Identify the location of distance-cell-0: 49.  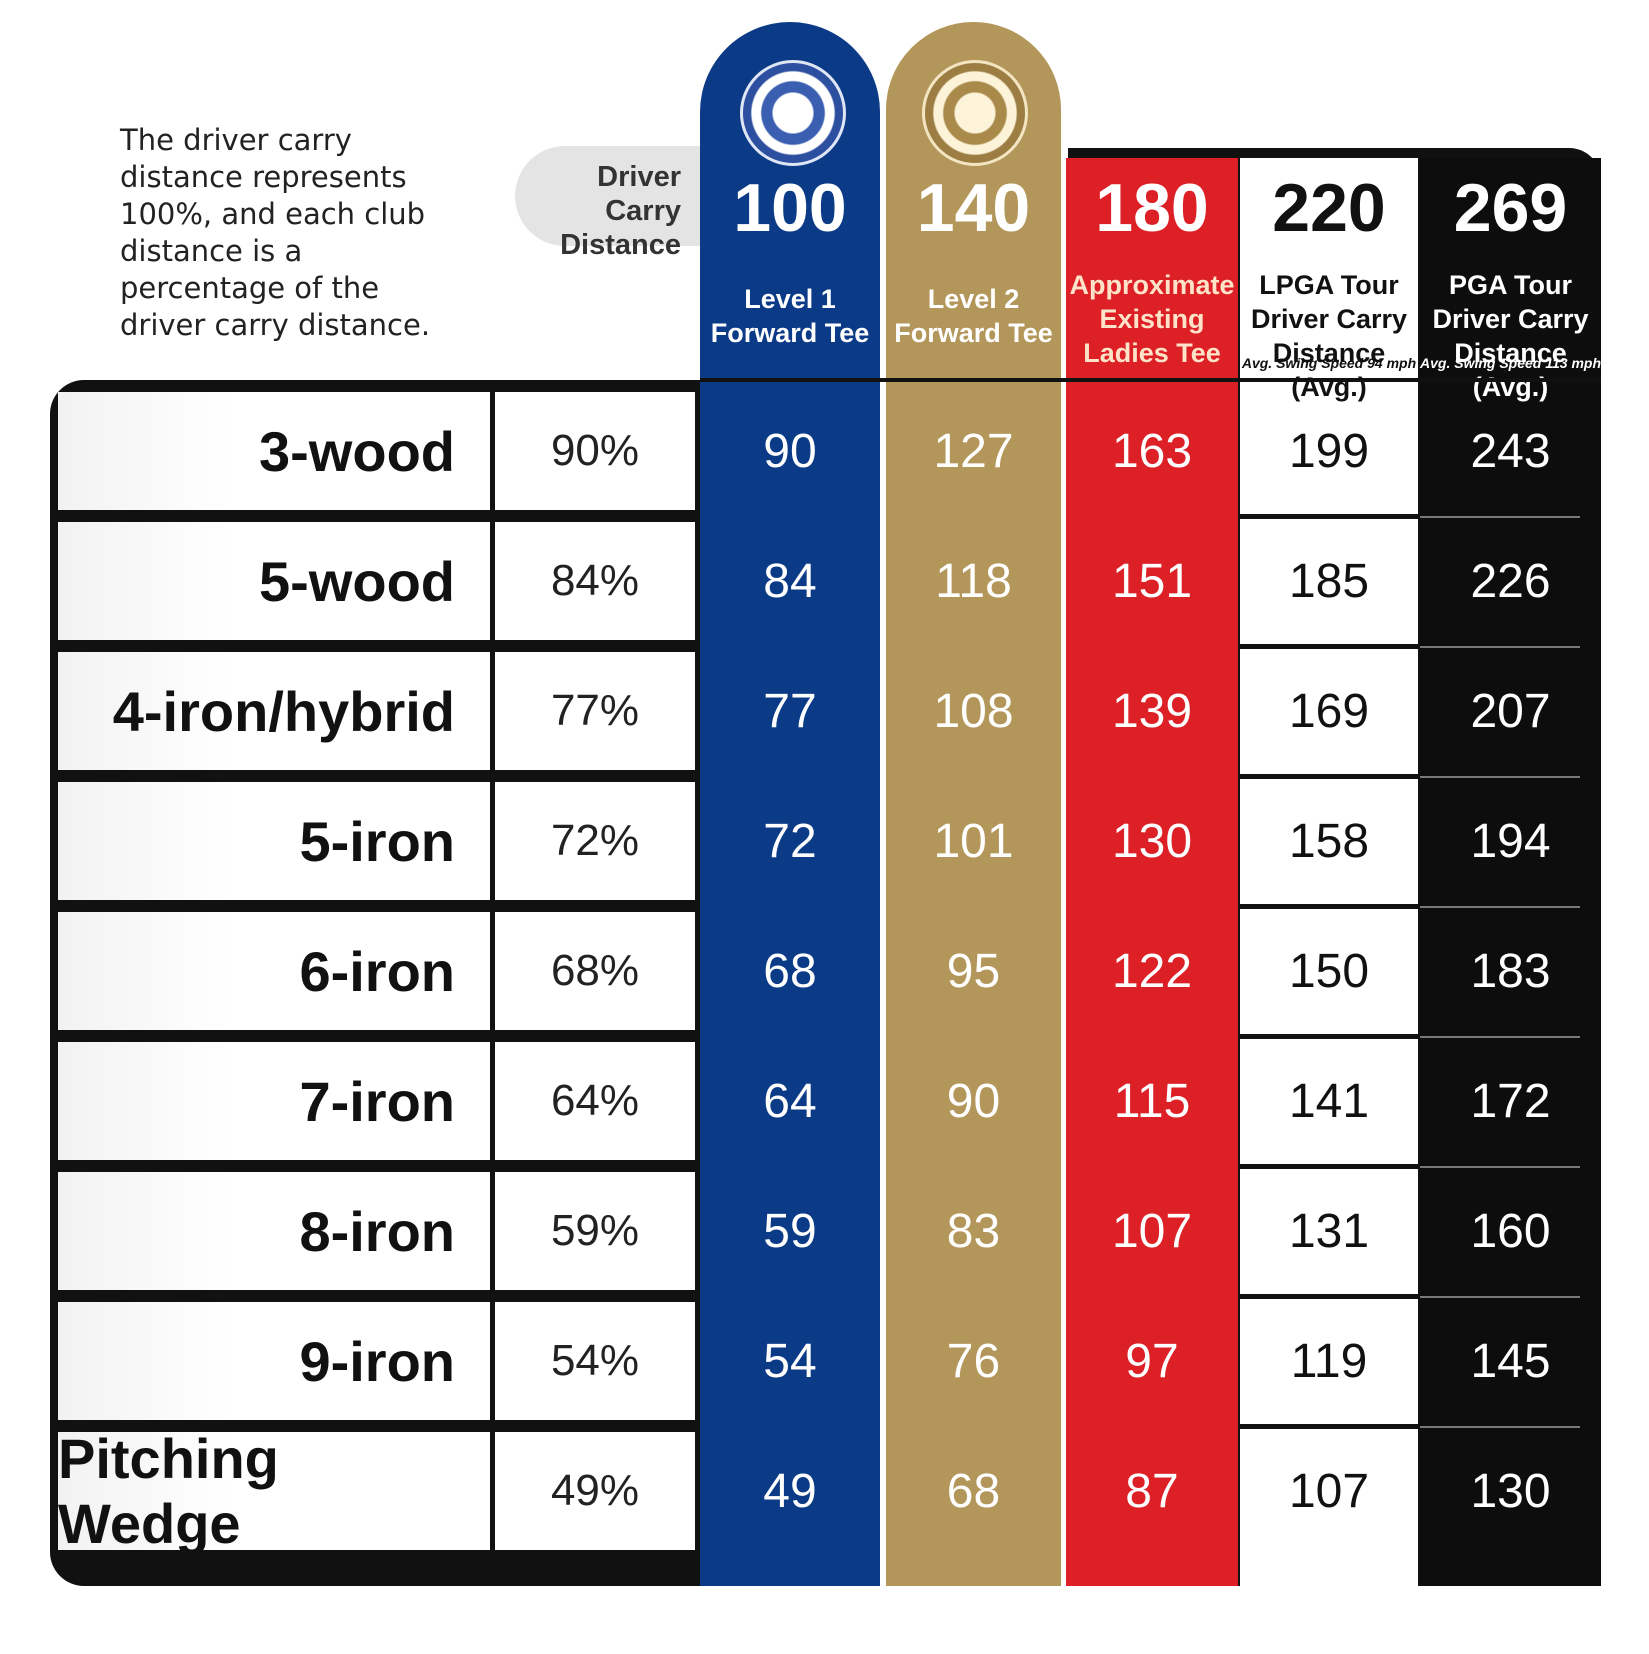
(790, 1491).